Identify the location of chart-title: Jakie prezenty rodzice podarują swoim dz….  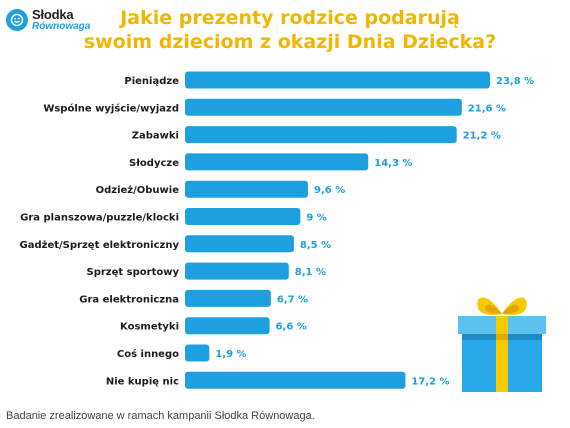
(290, 30).